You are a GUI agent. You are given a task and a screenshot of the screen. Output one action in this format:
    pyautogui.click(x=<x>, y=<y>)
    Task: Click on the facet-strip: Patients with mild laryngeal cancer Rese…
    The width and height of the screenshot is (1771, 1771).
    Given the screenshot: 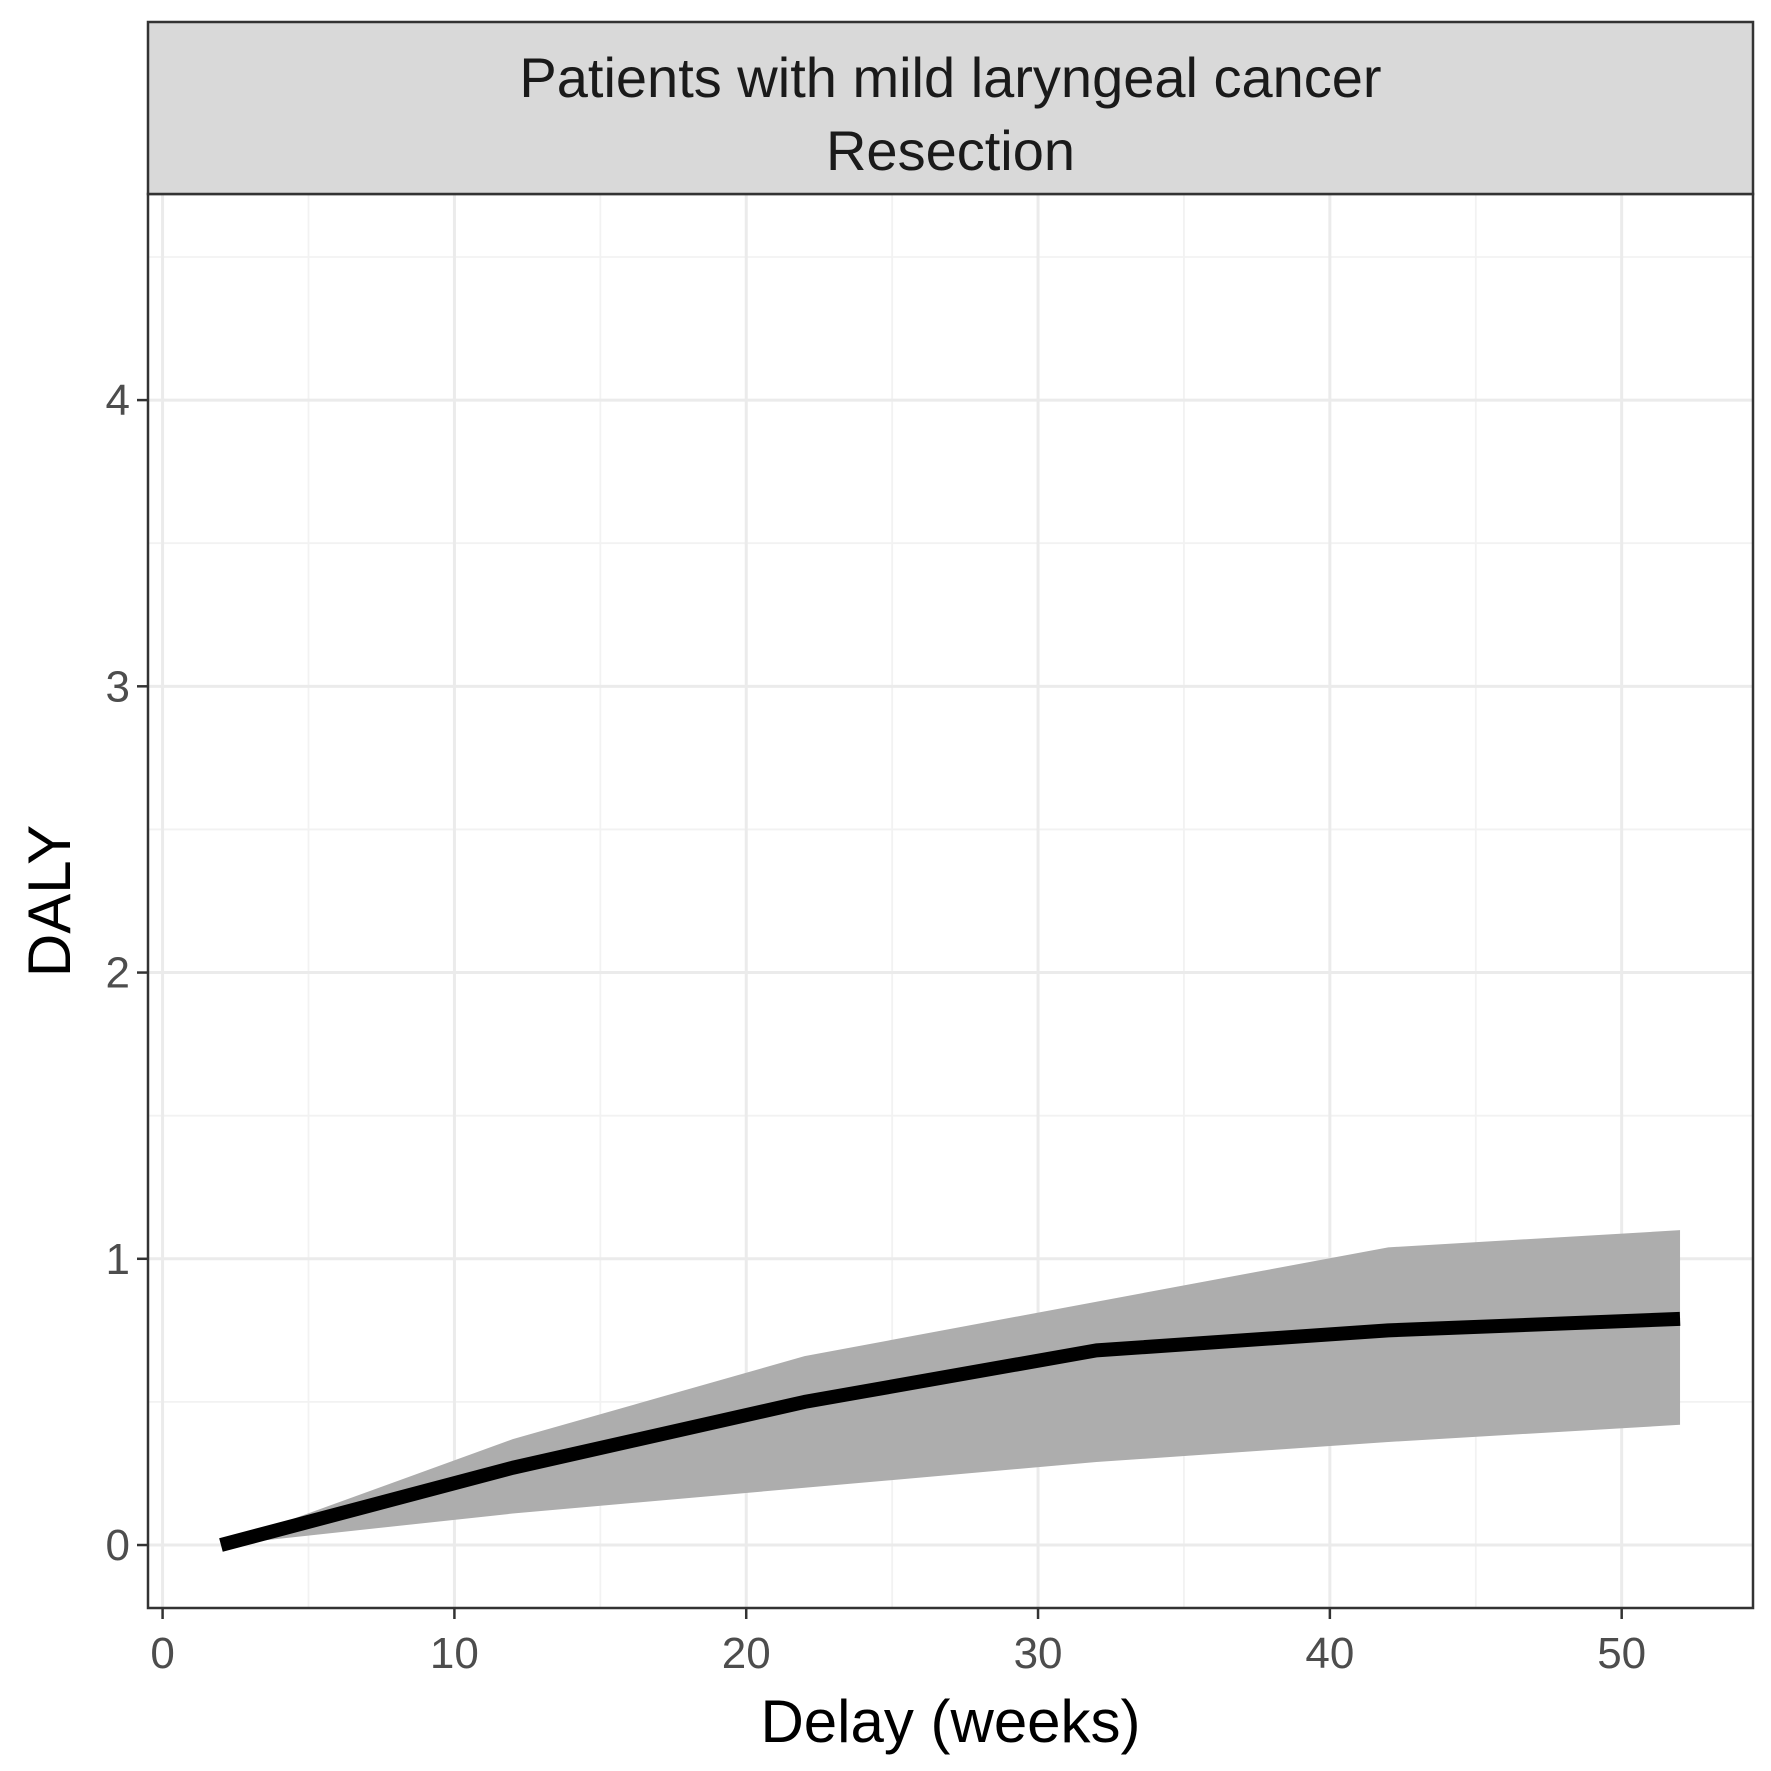 What is the action you would take?
    pyautogui.click(x=950, y=108)
    